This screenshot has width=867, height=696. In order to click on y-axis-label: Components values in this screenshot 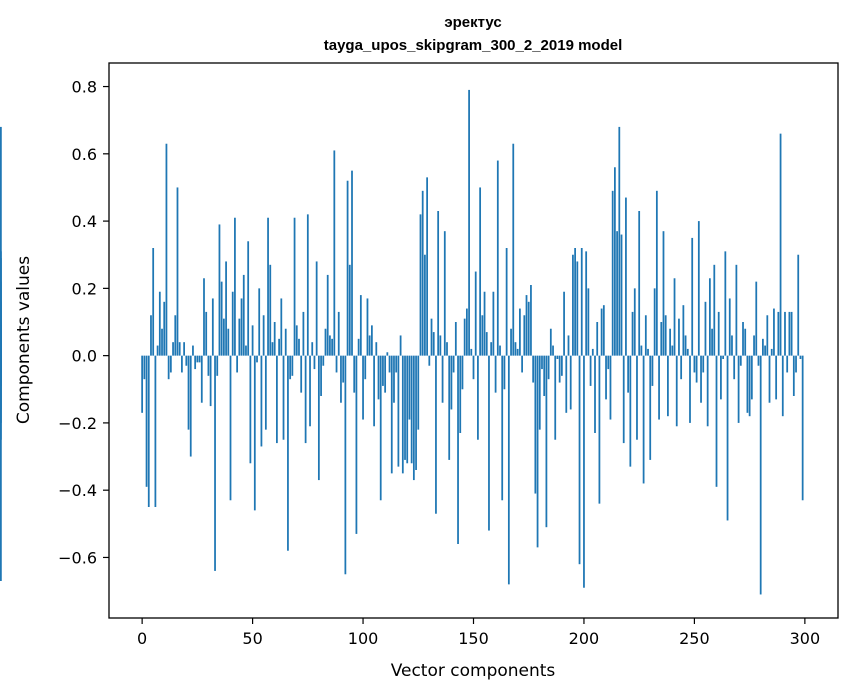, I will do `click(24, 340)`.